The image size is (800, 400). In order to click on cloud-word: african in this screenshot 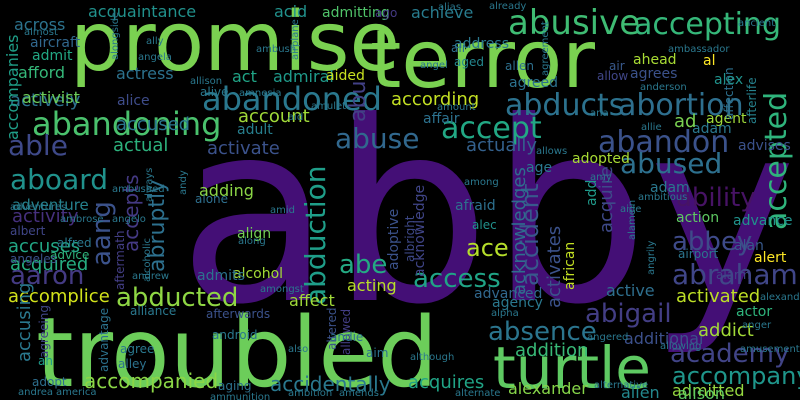, I will do `click(570, 266)`.